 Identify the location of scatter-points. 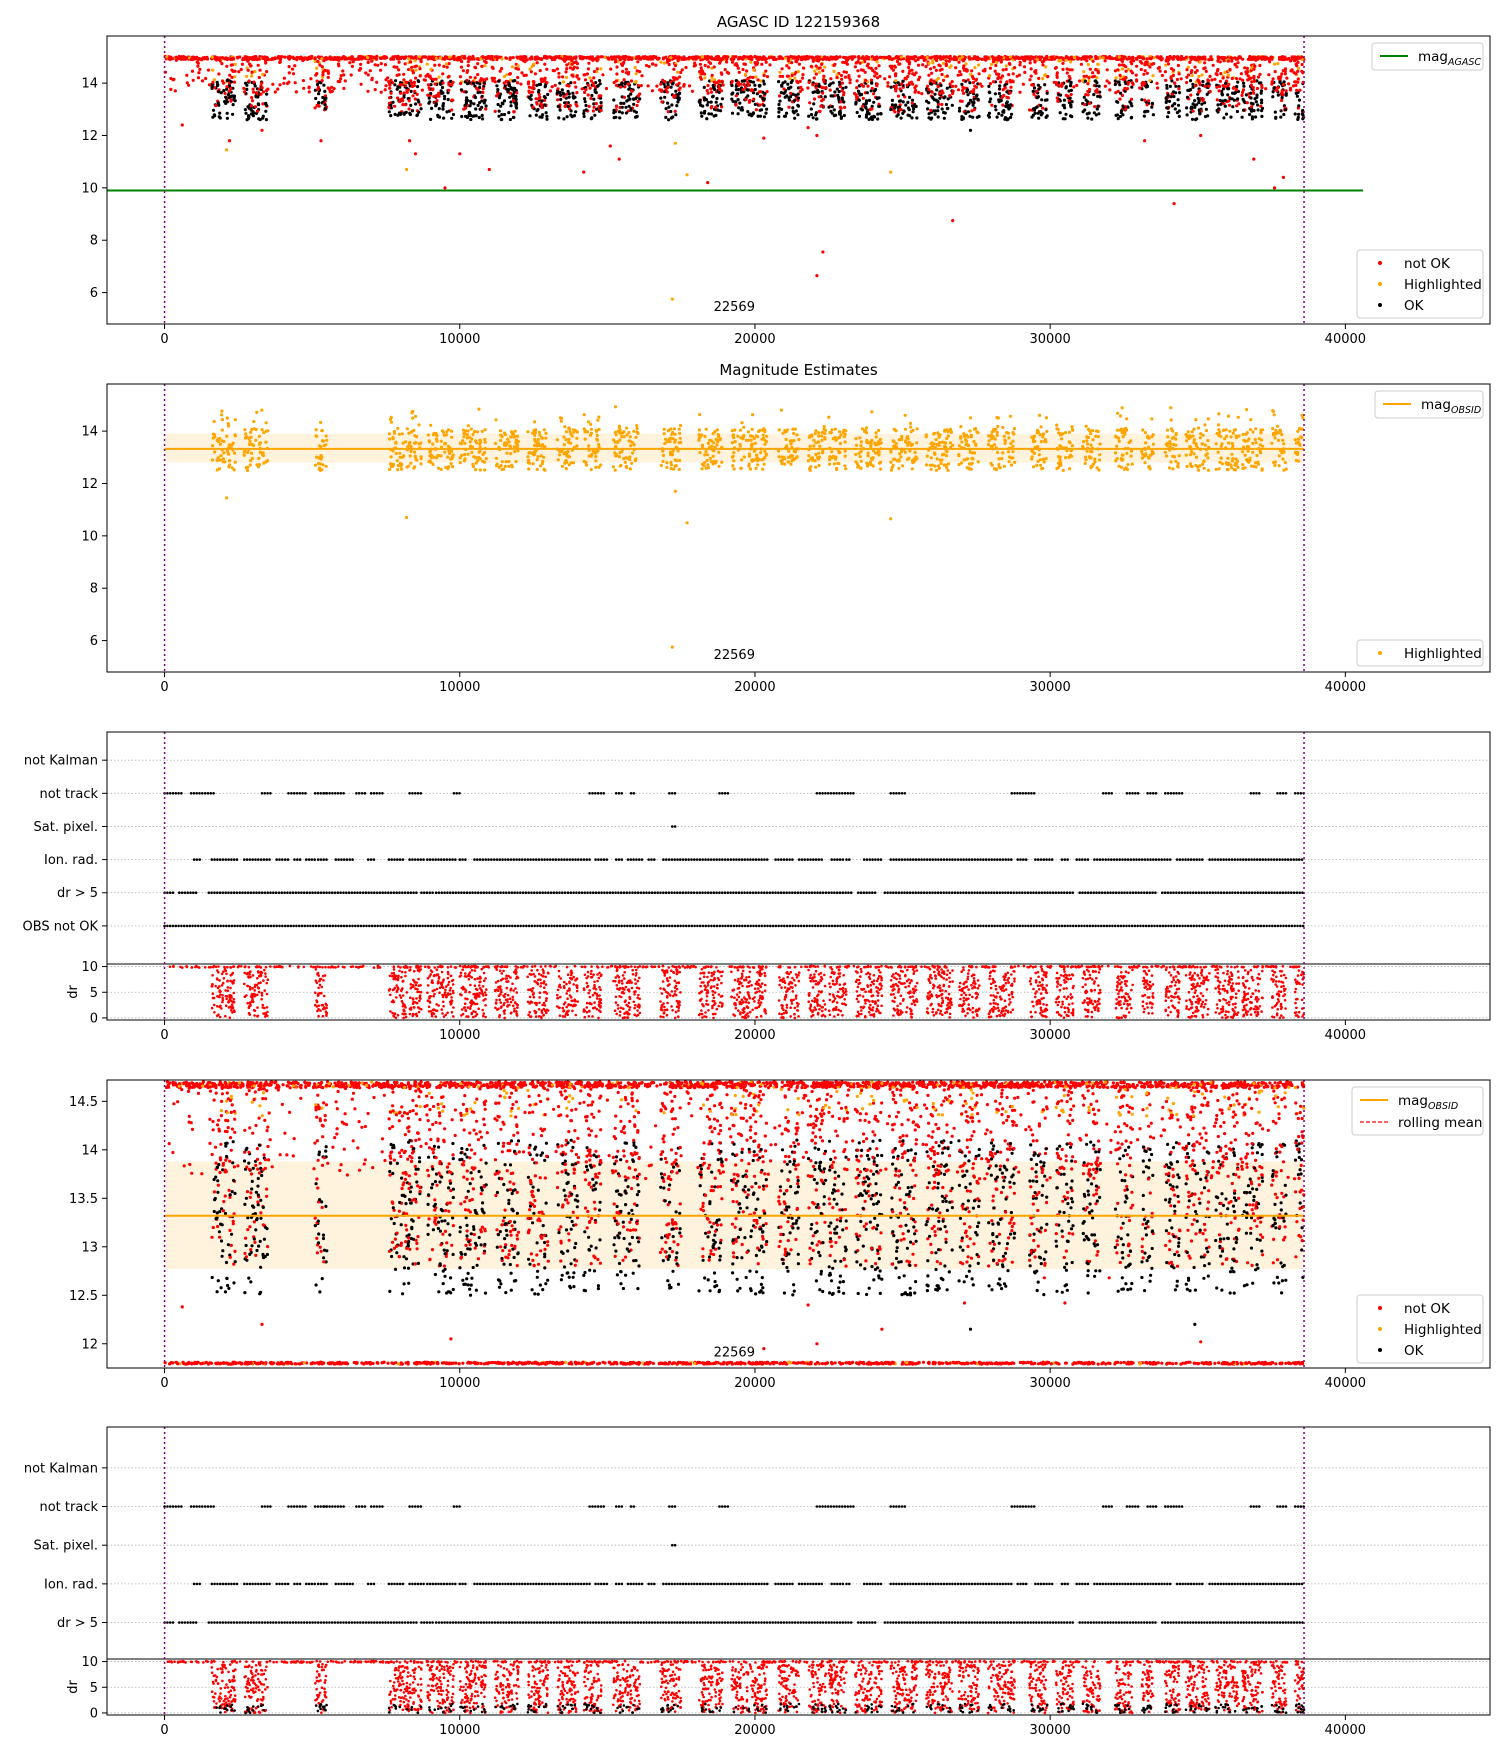
(734, 177).